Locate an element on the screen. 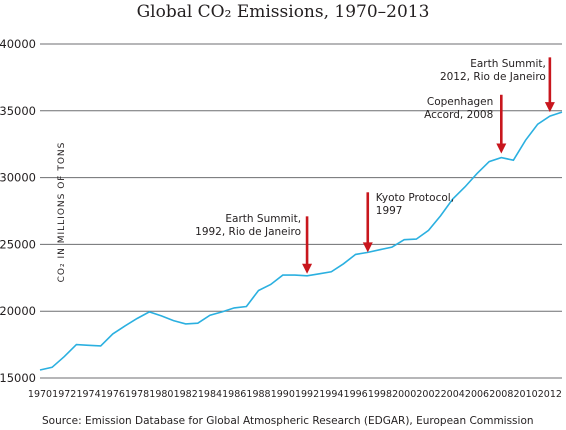 Image resolution: width=566 pixels, height=430 pixels. chart-title: Global CO₂ Emissions, 1970–2013 is located at coordinates (283, 12).